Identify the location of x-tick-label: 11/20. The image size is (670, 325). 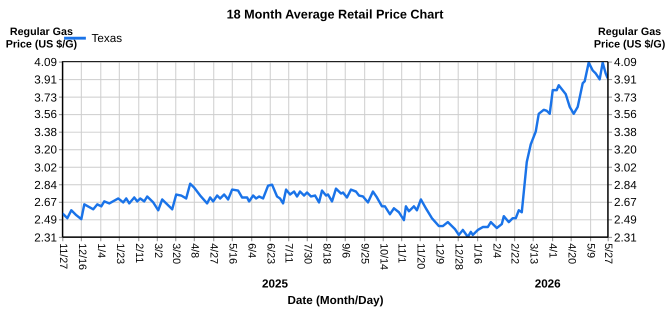
(420, 256).